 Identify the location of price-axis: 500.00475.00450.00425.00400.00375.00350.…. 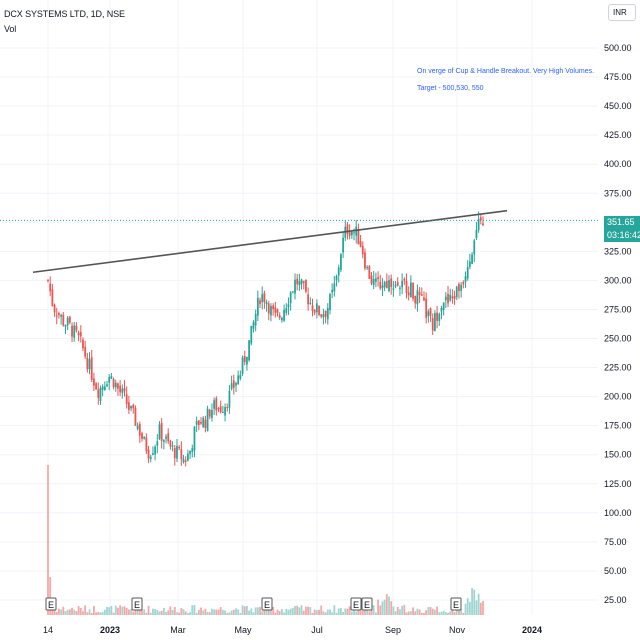
(618, 324).